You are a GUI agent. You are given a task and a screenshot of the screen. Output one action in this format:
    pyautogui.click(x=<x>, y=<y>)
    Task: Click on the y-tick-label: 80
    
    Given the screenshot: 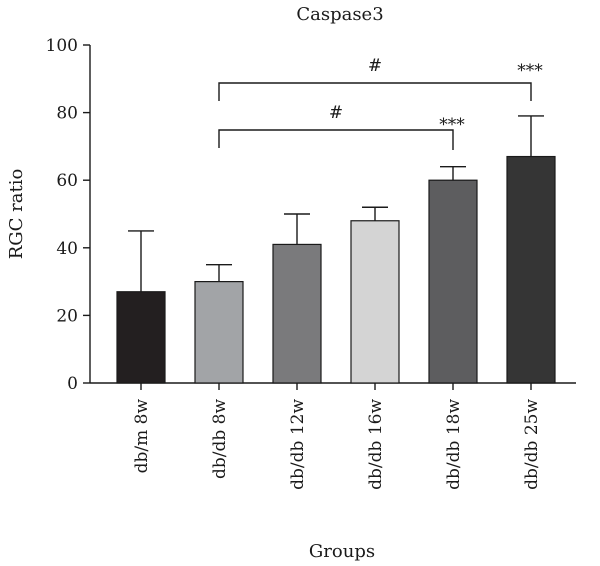 What is the action you would take?
    pyautogui.click(x=67, y=114)
    